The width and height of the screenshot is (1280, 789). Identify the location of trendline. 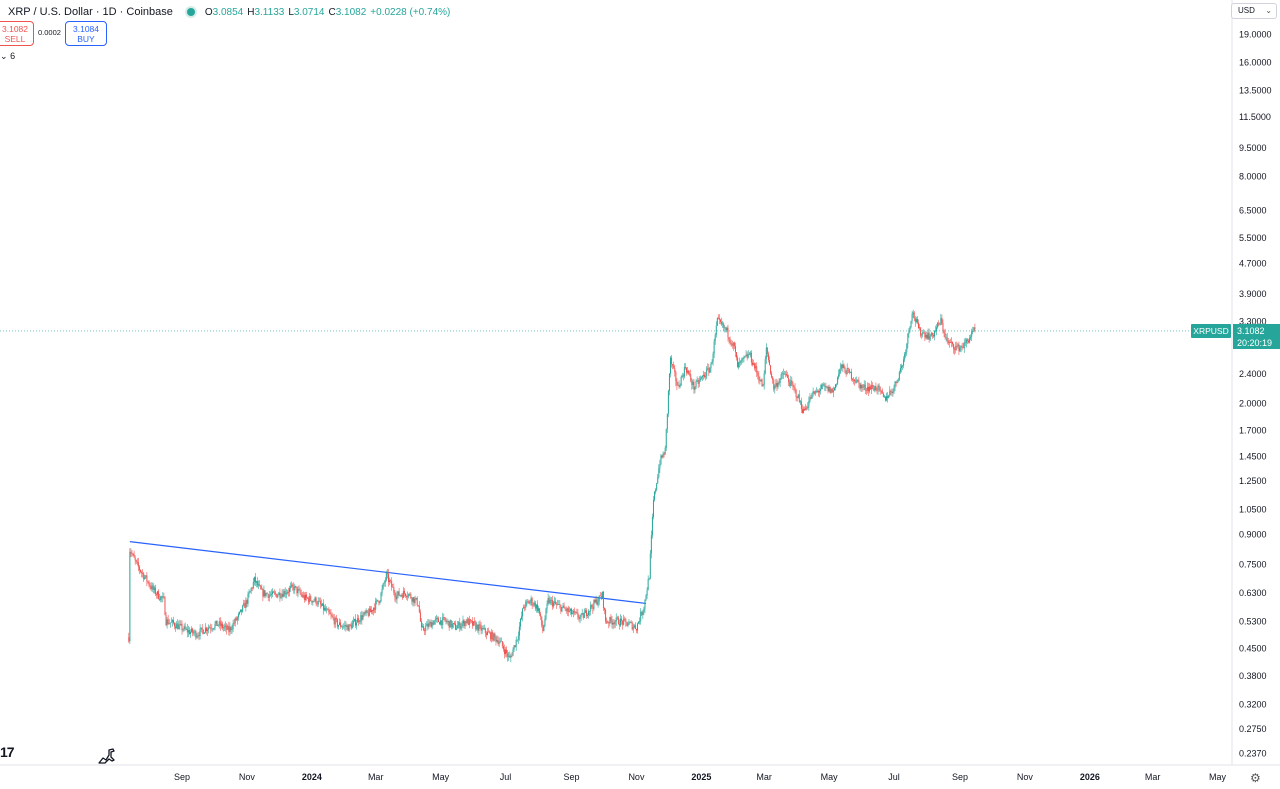
(388, 573).